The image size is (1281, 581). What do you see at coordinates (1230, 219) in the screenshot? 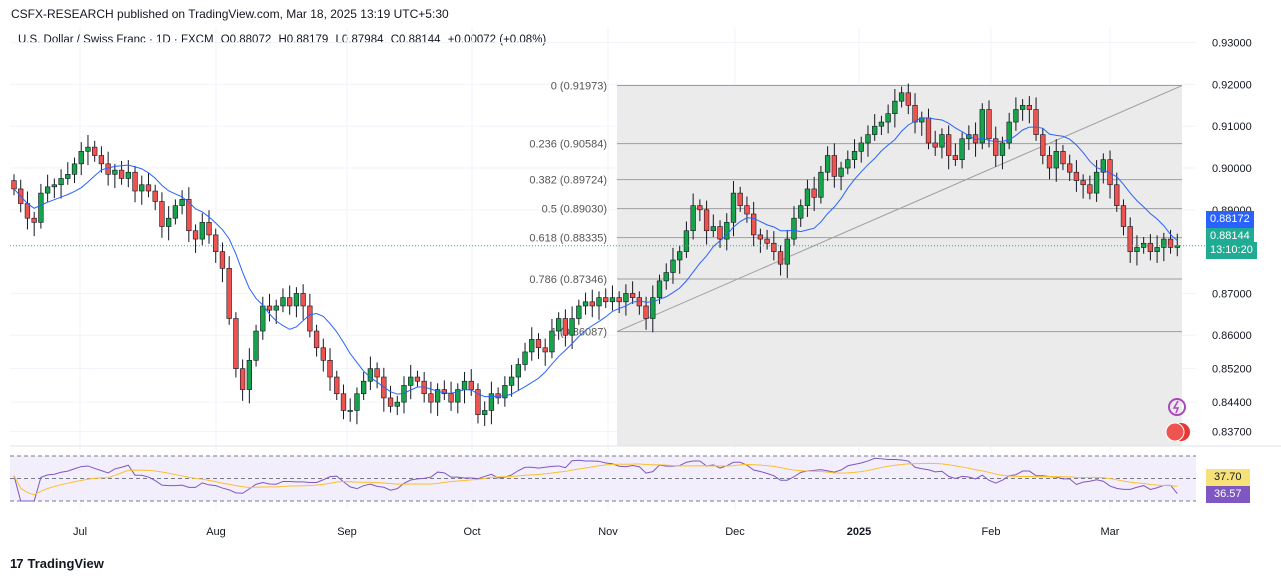
I see `ma-price-badge: 0.88172` at bounding box center [1230, 219].